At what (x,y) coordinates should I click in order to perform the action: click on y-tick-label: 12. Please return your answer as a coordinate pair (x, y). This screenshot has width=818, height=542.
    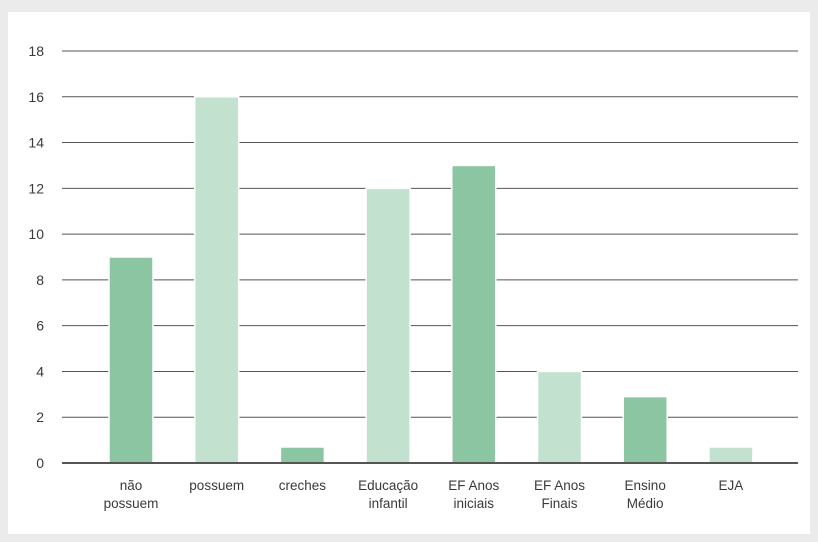
    Looking at the image, I should click on (36, 188).